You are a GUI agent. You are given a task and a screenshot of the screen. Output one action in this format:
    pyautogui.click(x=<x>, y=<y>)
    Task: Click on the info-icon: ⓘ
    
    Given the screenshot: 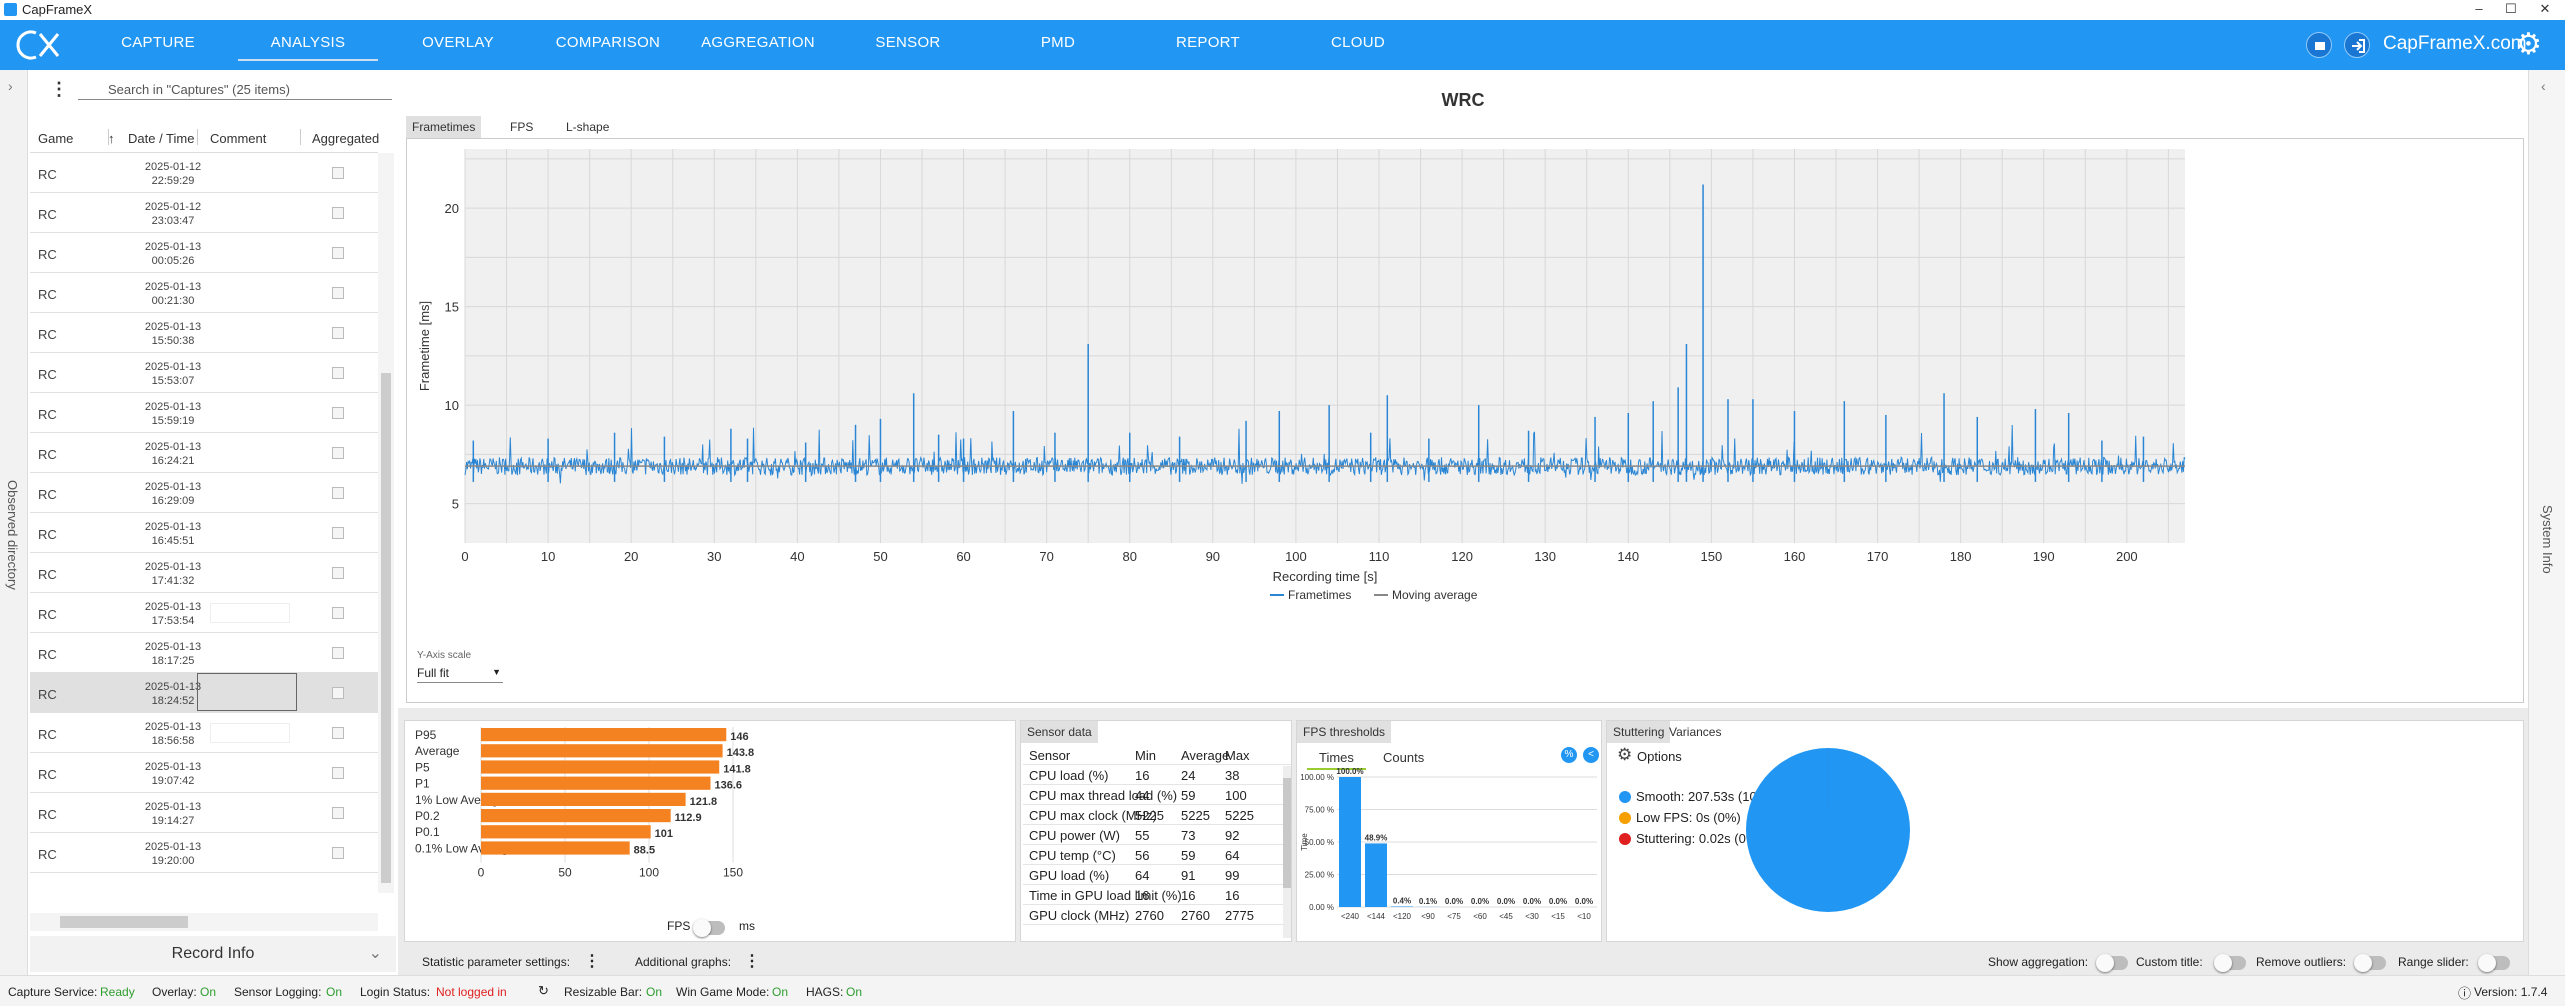 What is the action you would take?
    pyautogui.click(x=2465, y=993)
    